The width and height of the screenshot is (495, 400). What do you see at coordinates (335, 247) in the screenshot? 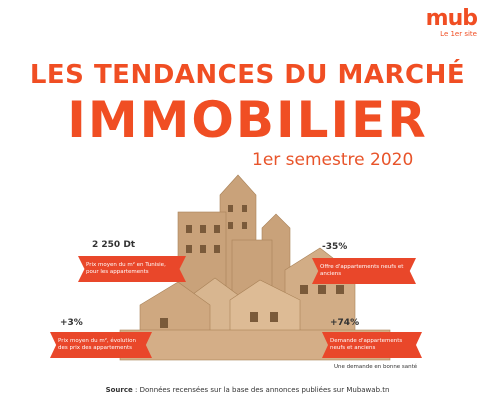
I see `stat-value: -35%` at bounding box center [335, 247].